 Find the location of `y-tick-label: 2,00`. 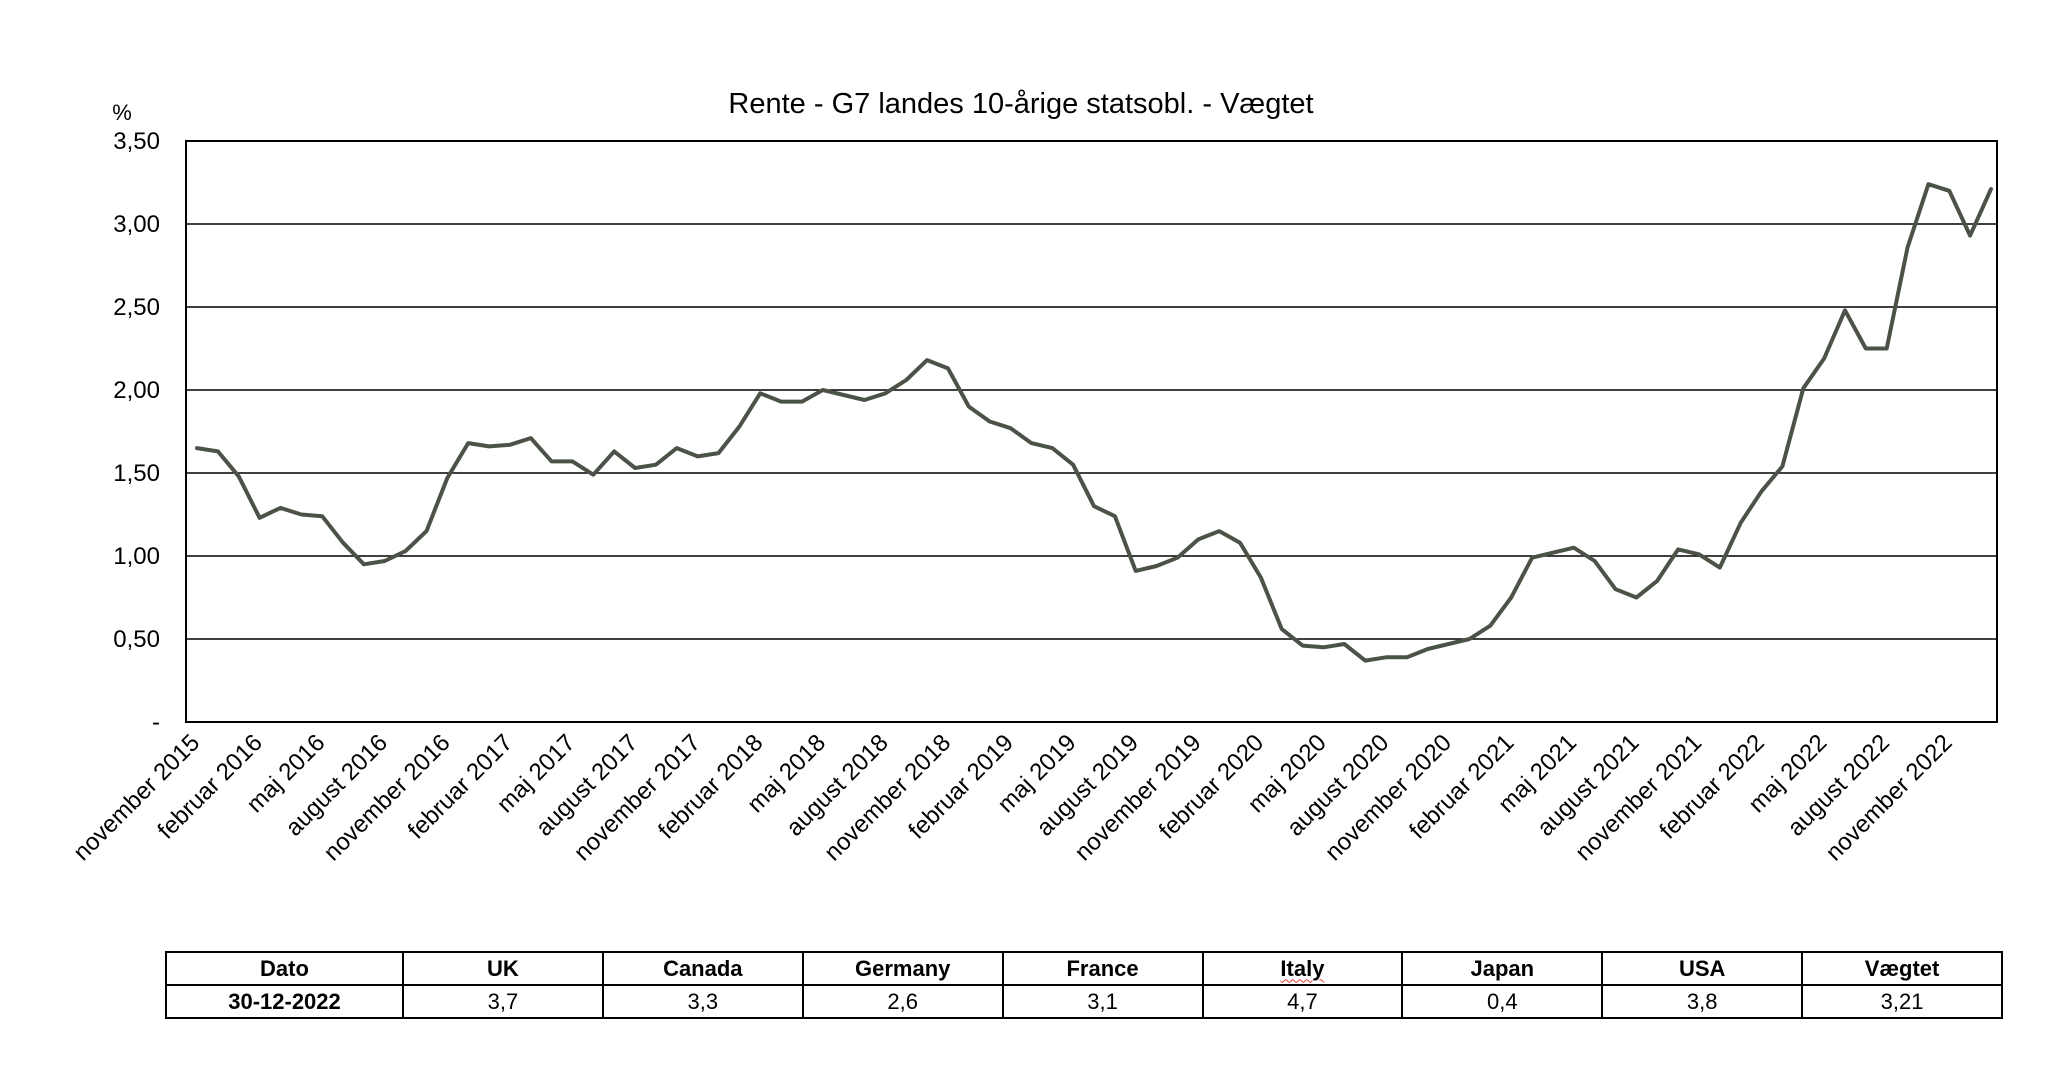

y-tick-label: 2,00 is located at coordinates (136, 390).